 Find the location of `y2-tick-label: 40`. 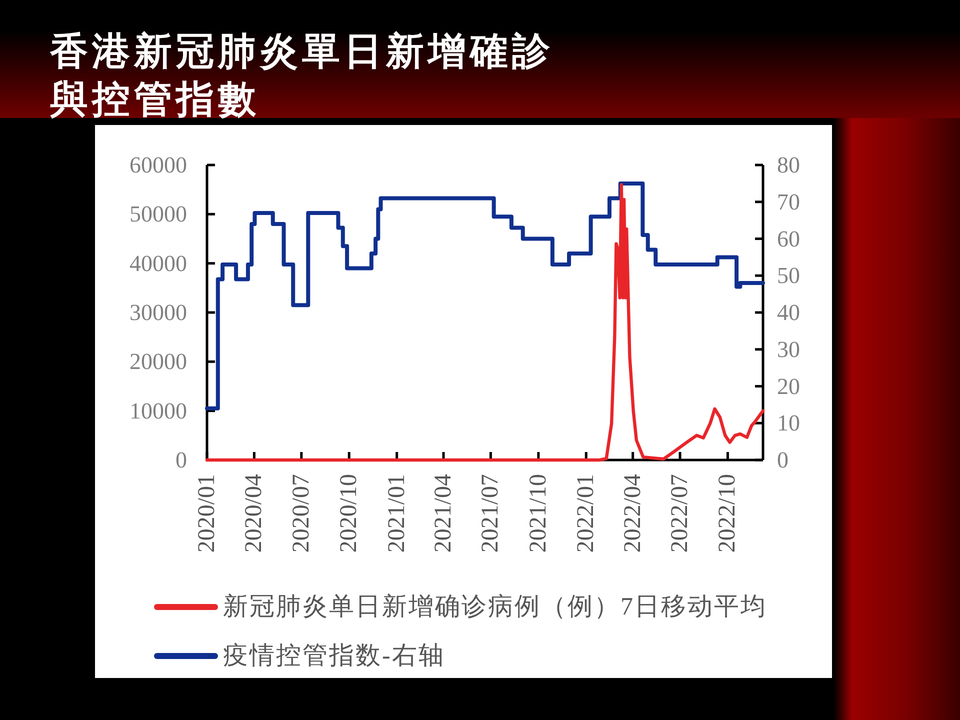

y2-tick-label: 40 is located at coordinates (788, 312).